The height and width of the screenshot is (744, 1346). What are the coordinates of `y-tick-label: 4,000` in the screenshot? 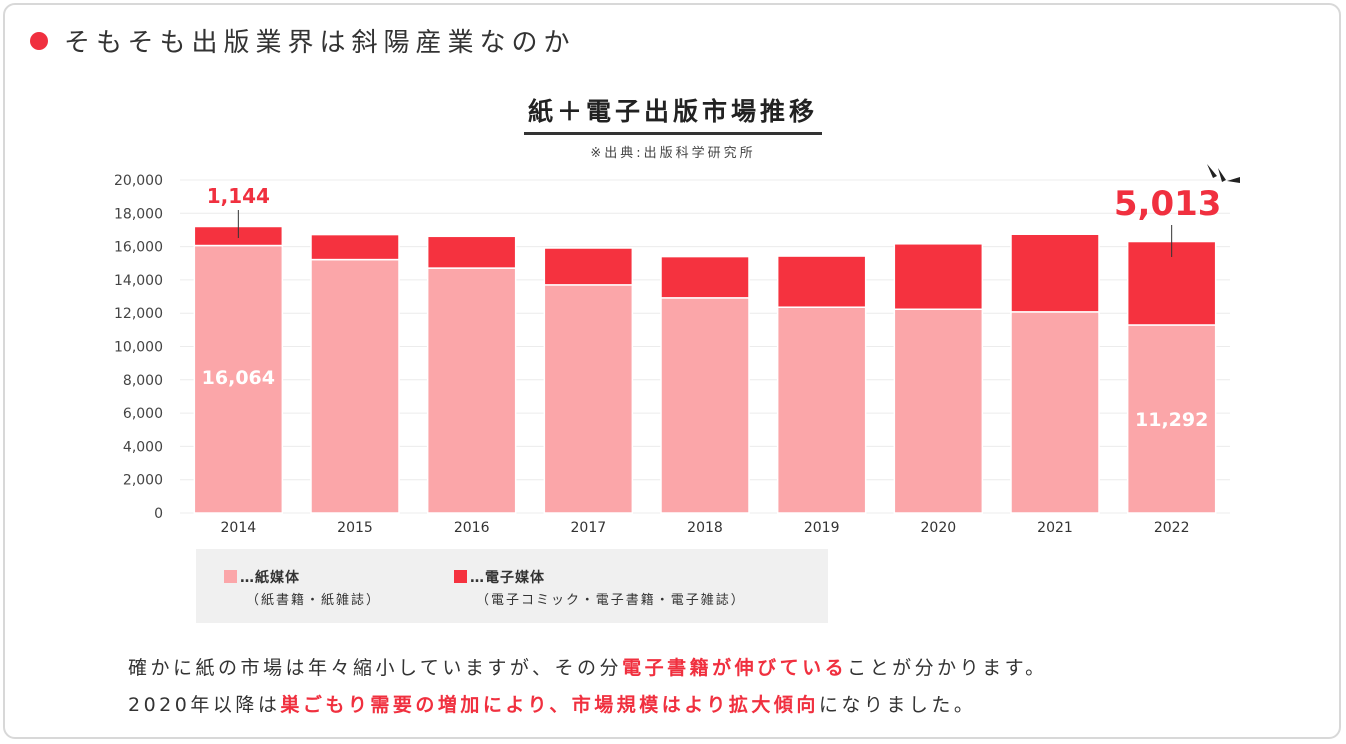 It's located at (143, 447).